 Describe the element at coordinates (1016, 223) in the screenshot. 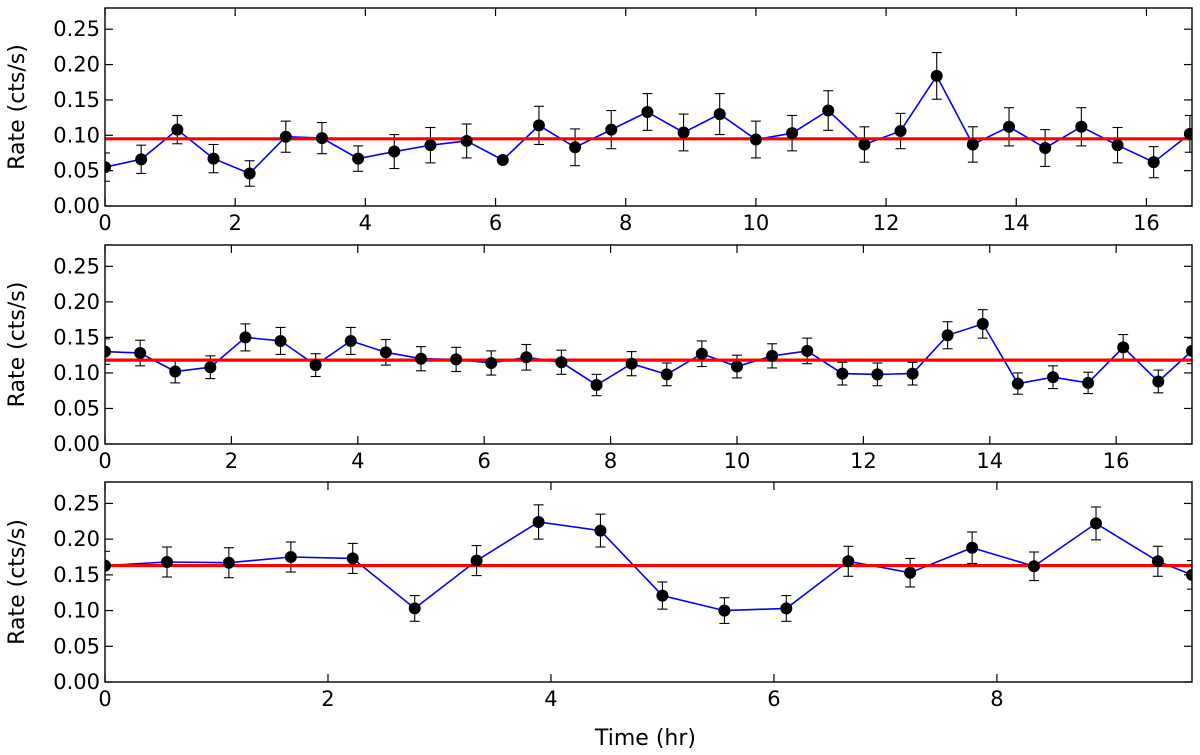

I see `x-tick-label: 14` at that location.